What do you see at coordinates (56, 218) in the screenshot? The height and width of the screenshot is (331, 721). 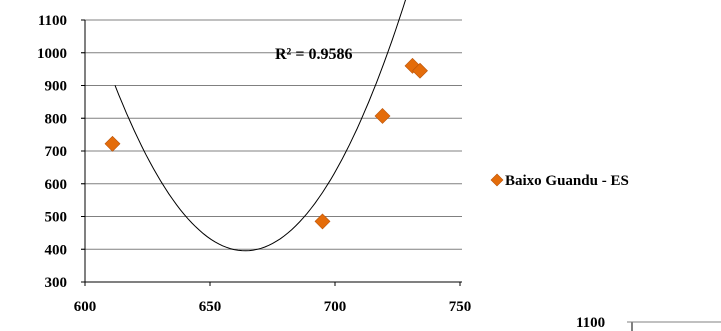 I see `y-tick-label: 500` at bounding box center [56, 218].